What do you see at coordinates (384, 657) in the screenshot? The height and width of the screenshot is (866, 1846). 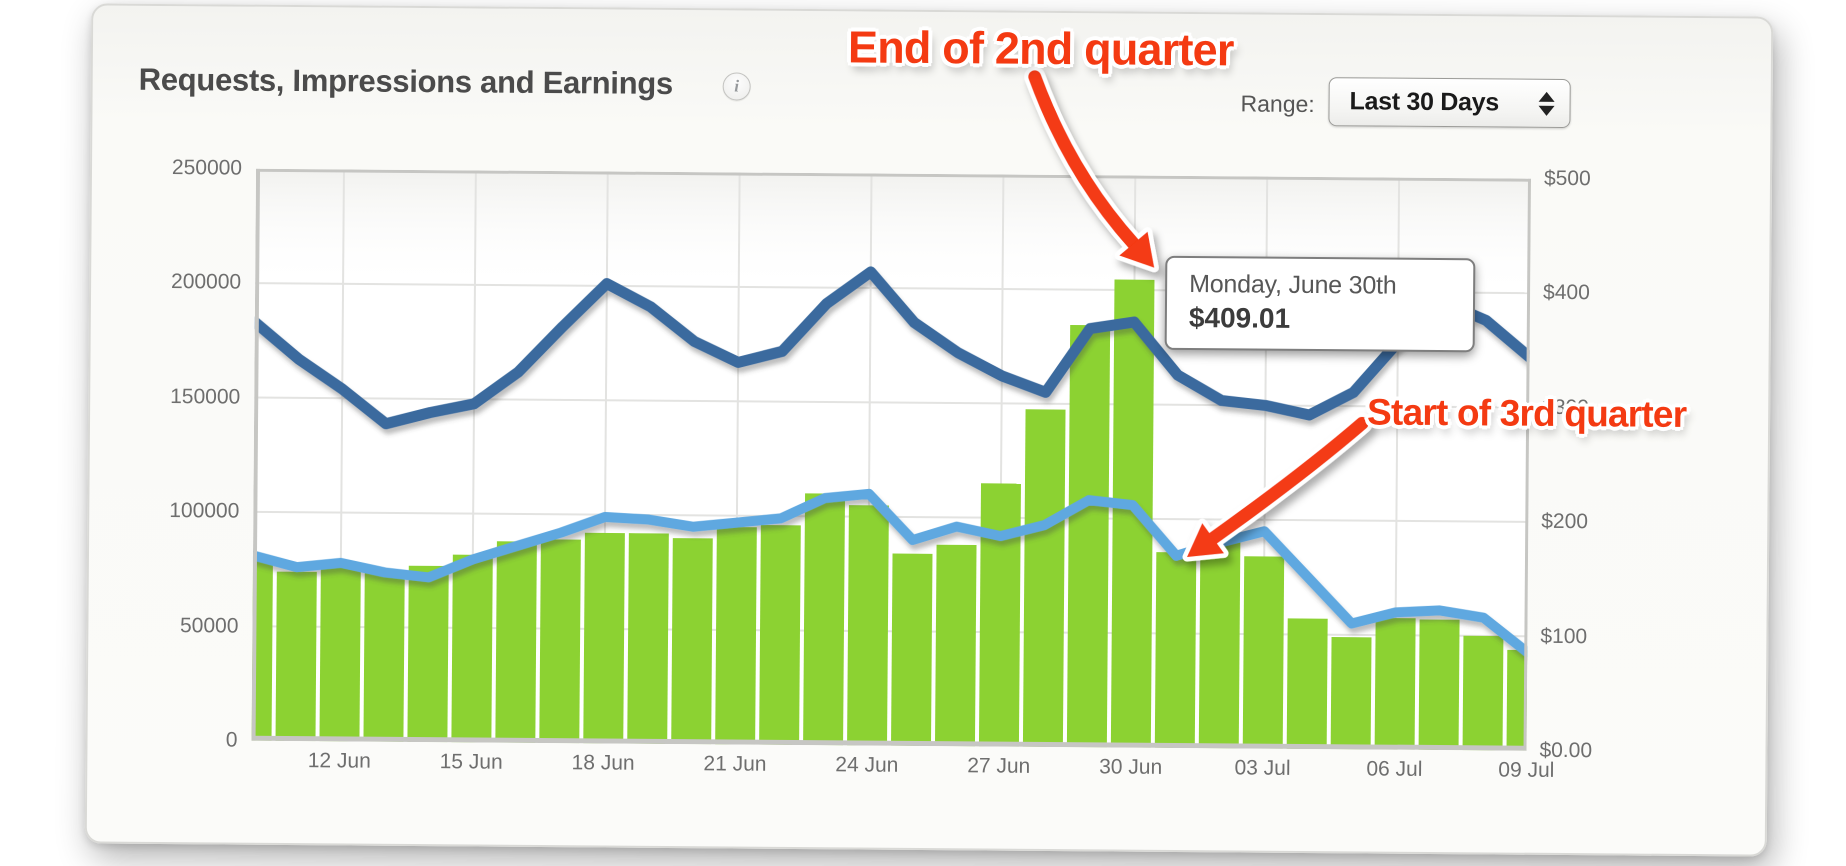 I see `bar-13-jun` at bounding box center [384, 657].